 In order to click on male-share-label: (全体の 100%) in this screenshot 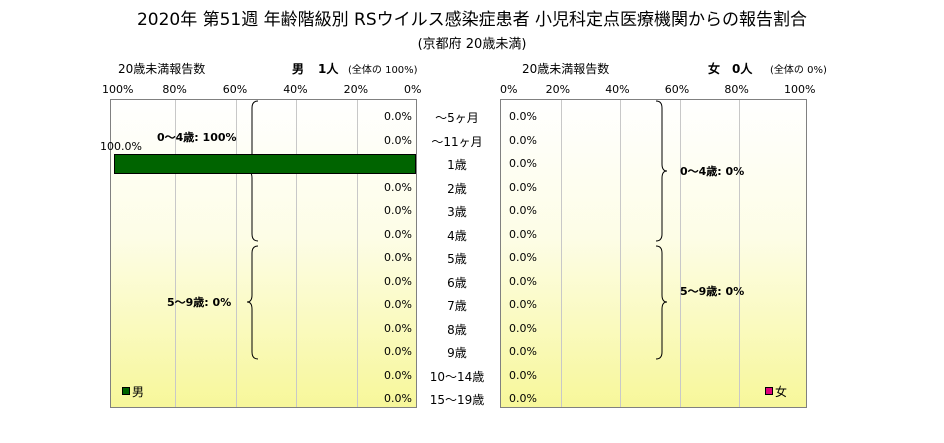, I will do `click(383, 70)`.